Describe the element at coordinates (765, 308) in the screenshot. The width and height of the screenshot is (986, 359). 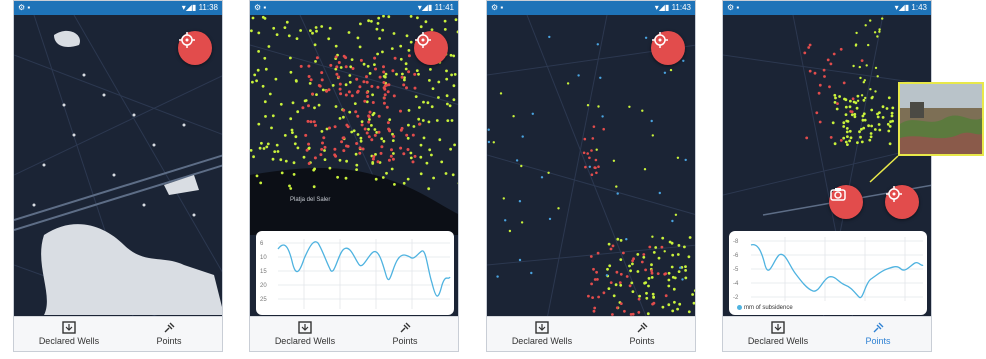
I see `chart-legend: mm of subsidence` at that location.